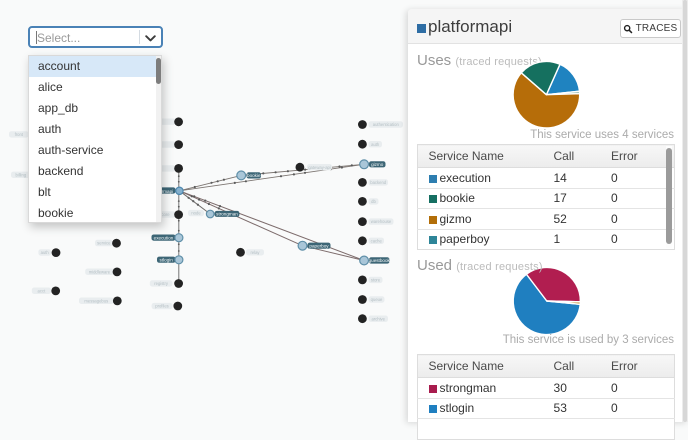 The height and width of the screenshot is (440, 688). I want to click on svg-text: store, so click(376, 280).